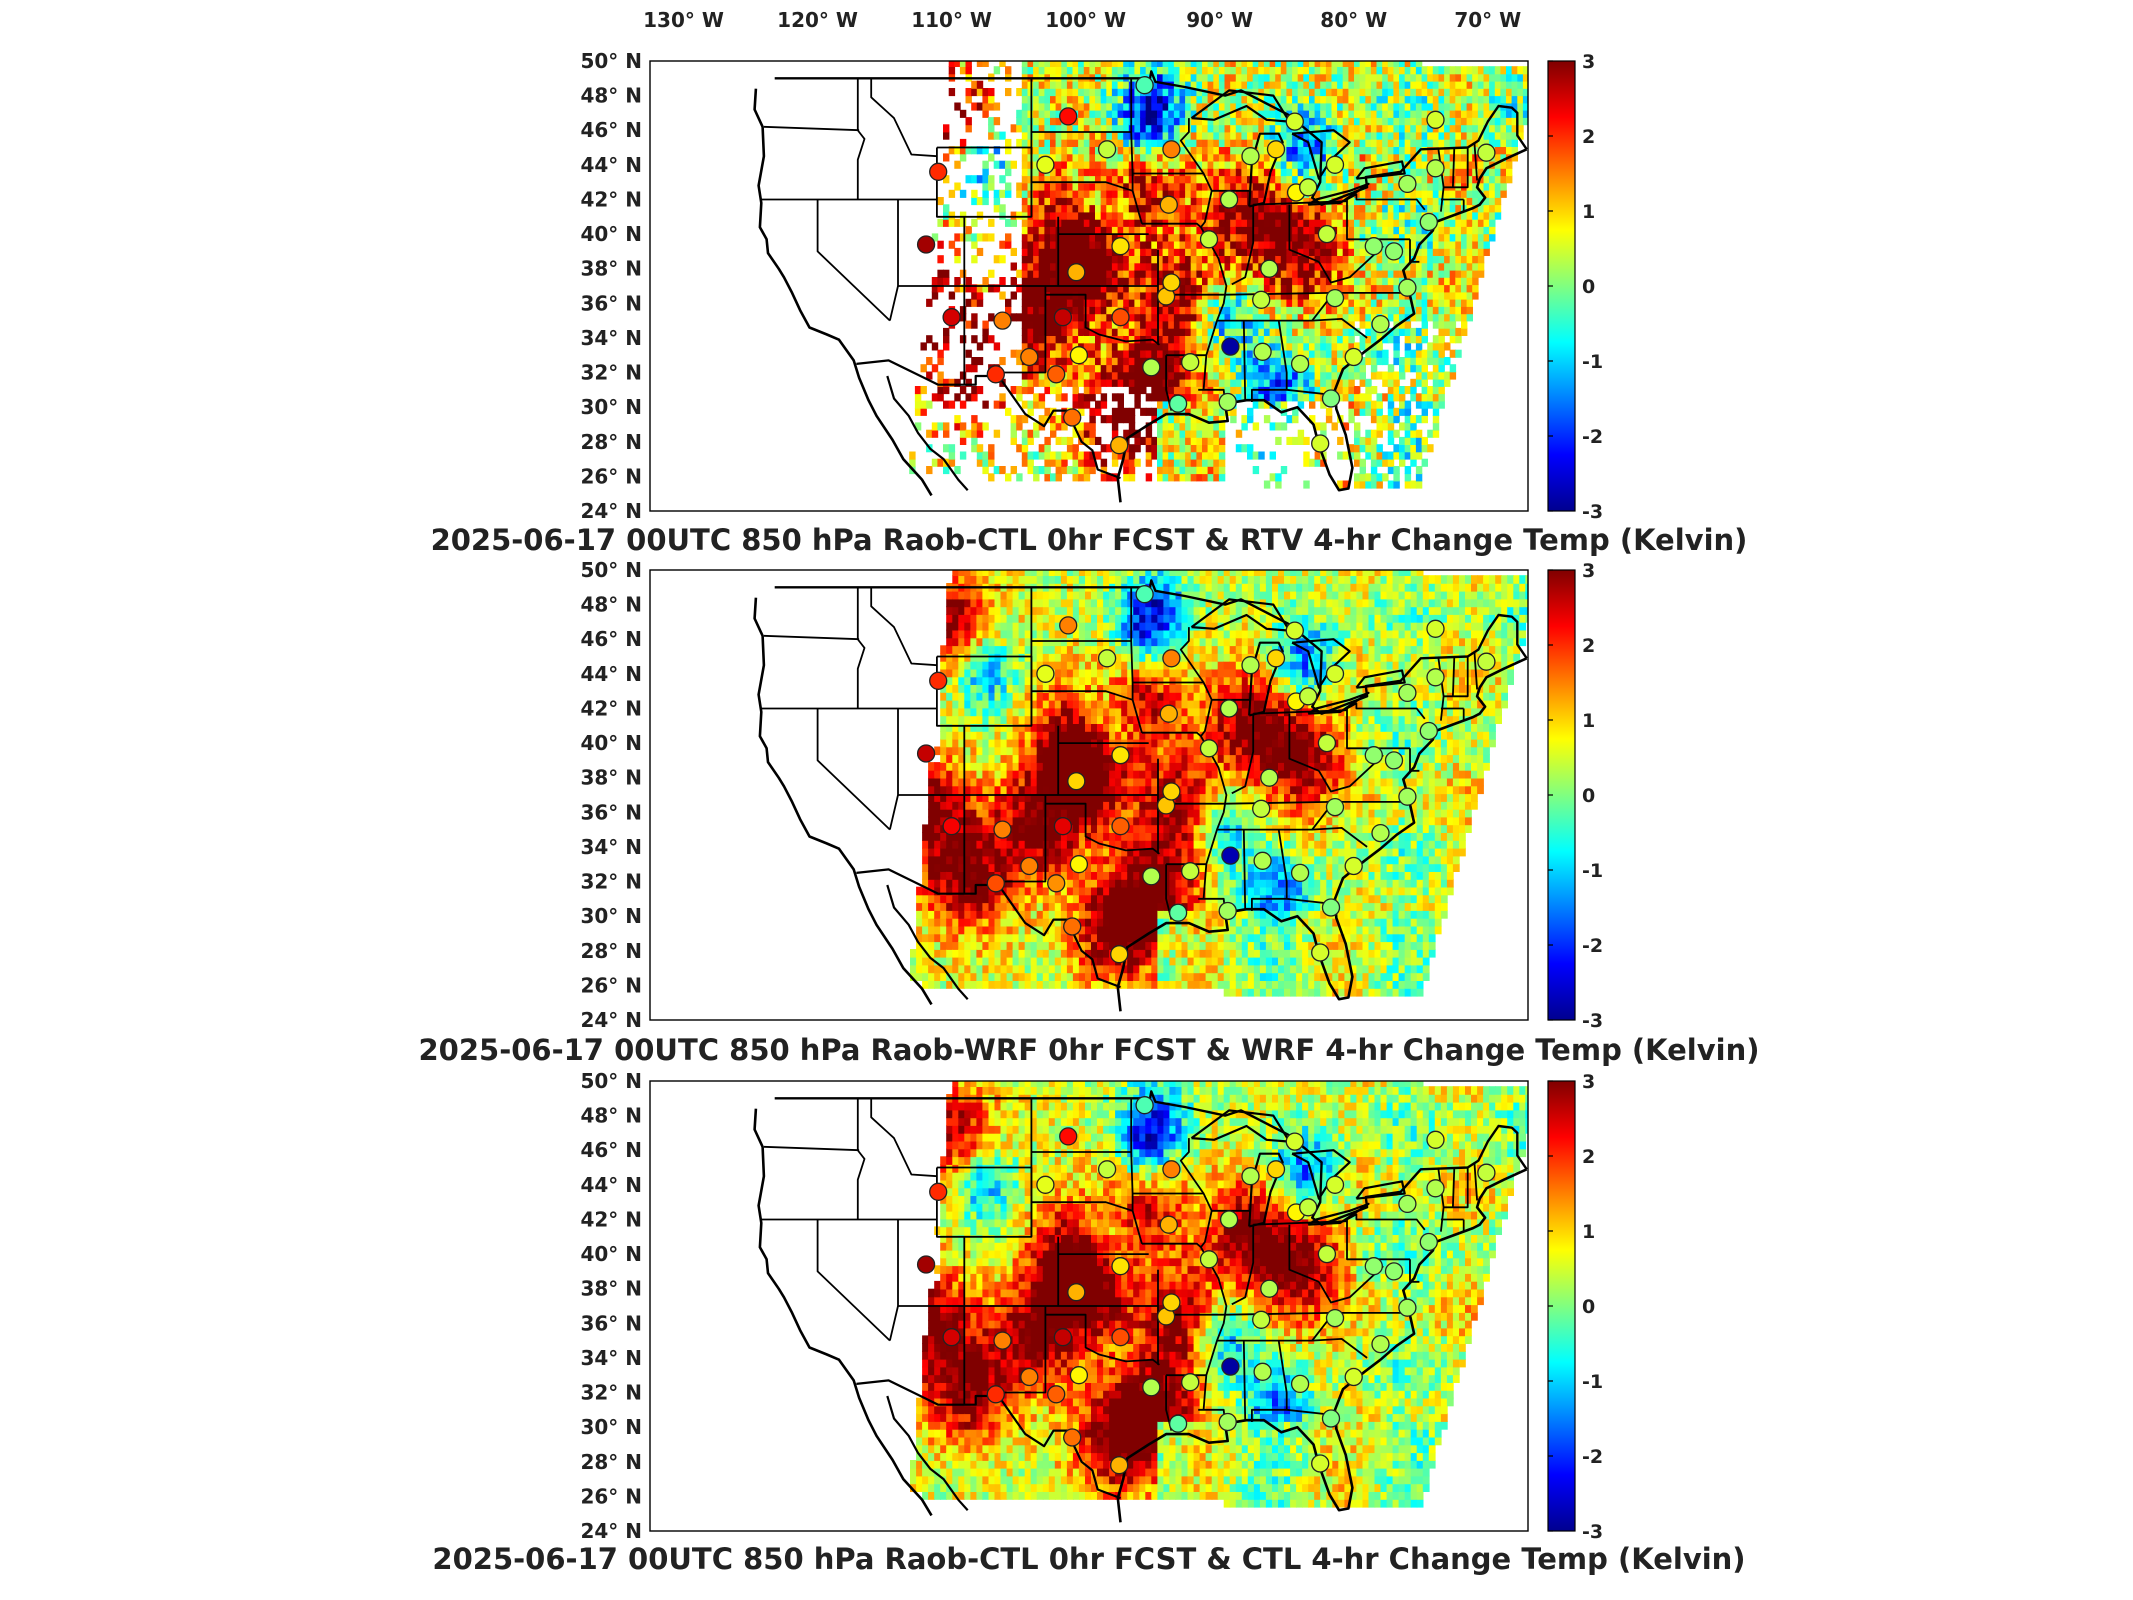 The width and height of the screenshot is (2133, 1600). Describe the element at coordinates (1322, 325) in the screenshot. I see `coastline` at that location.